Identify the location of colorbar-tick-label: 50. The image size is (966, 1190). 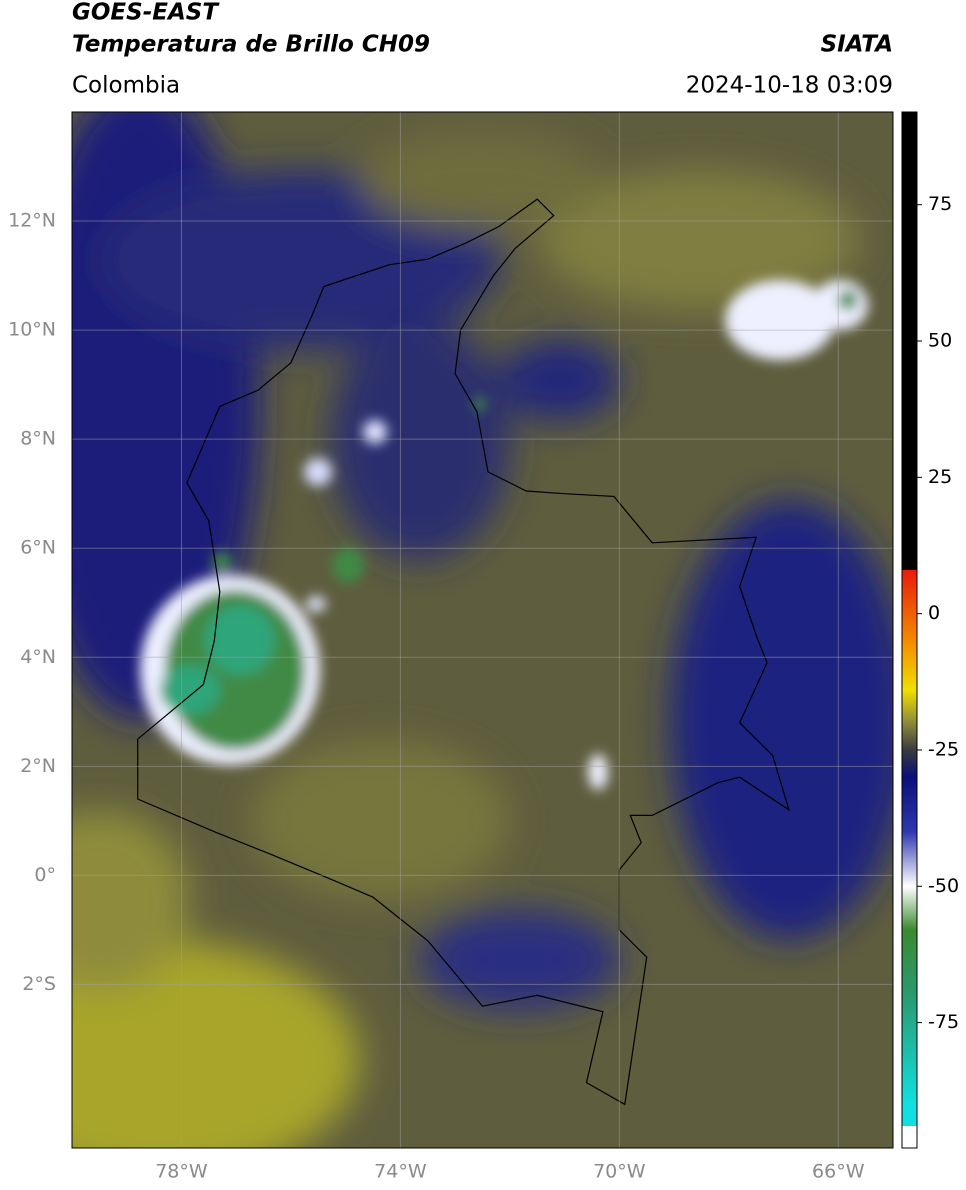
(940, 341).